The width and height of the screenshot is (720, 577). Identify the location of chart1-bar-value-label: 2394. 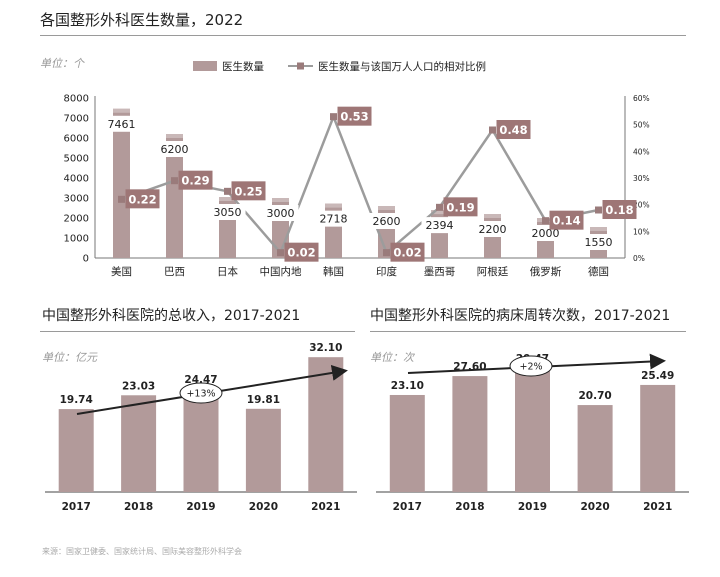
(440, 225).